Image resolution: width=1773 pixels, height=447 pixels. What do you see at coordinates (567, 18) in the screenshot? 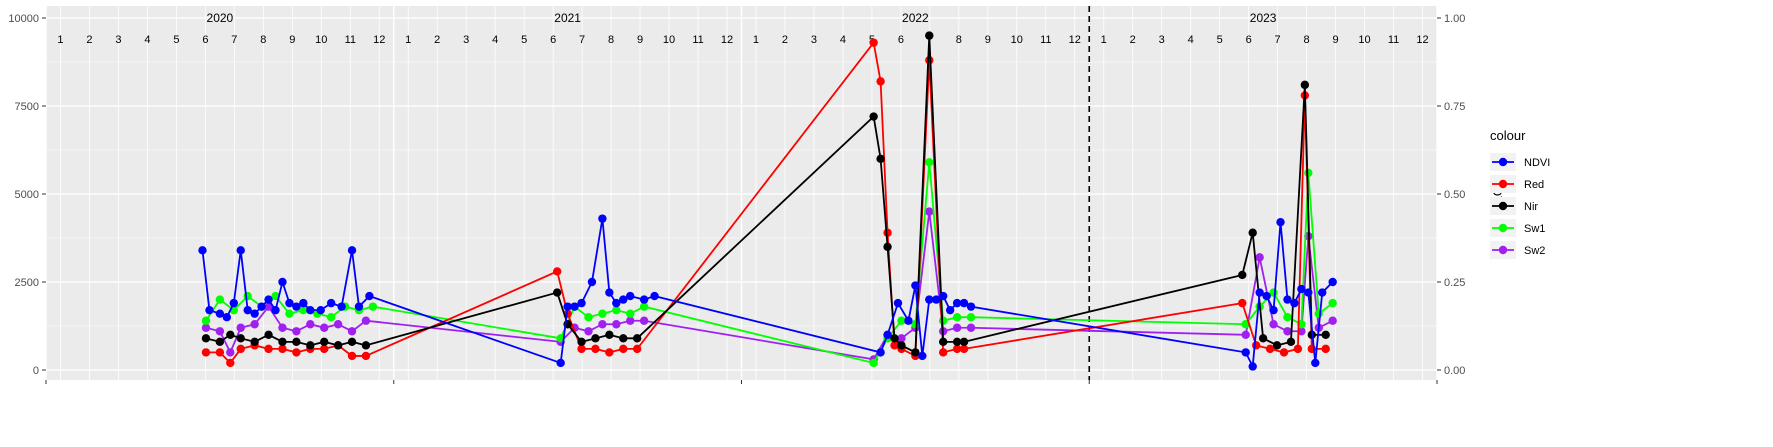
I see `year-label: 2021` at bounding box center [567, 18].